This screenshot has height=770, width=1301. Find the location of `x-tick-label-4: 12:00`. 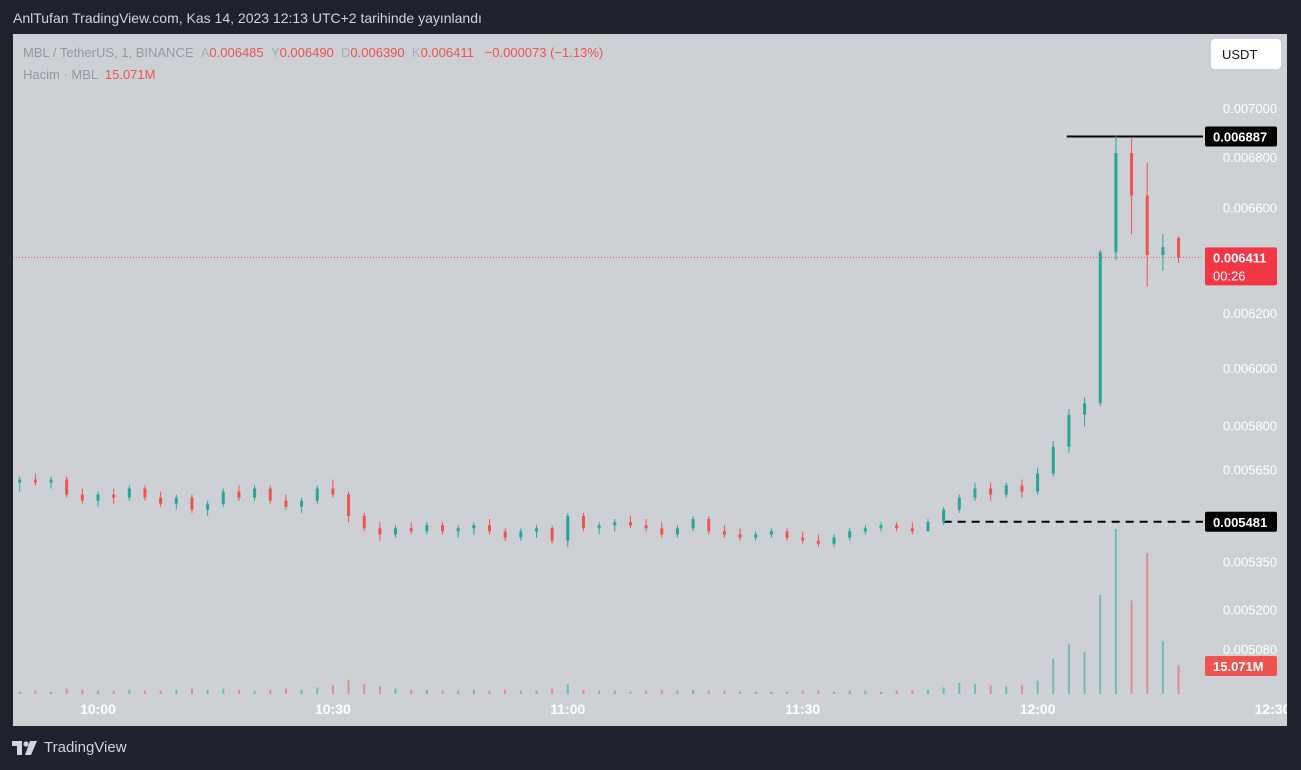

x-tick-label-4: 12:00 is located at coordinates (1038, 709).